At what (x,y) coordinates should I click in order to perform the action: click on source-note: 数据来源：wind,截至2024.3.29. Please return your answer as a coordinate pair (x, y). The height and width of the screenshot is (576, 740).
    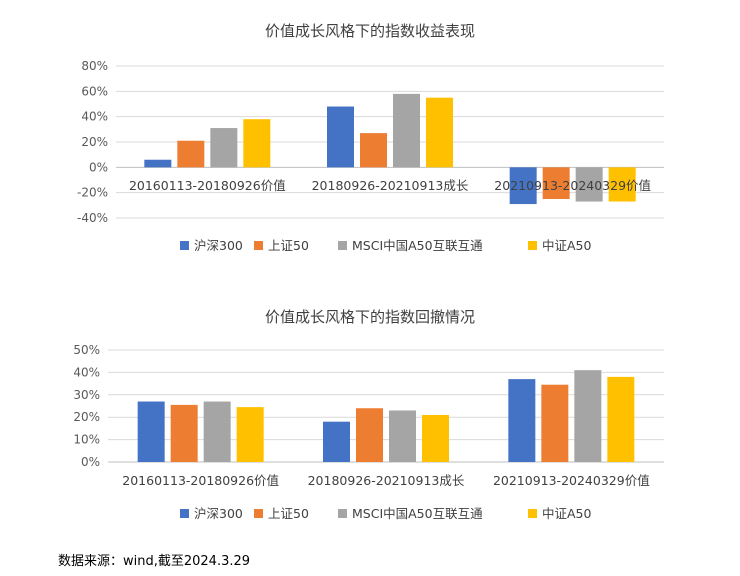
    Looking at the image, I should click on (154, 561).